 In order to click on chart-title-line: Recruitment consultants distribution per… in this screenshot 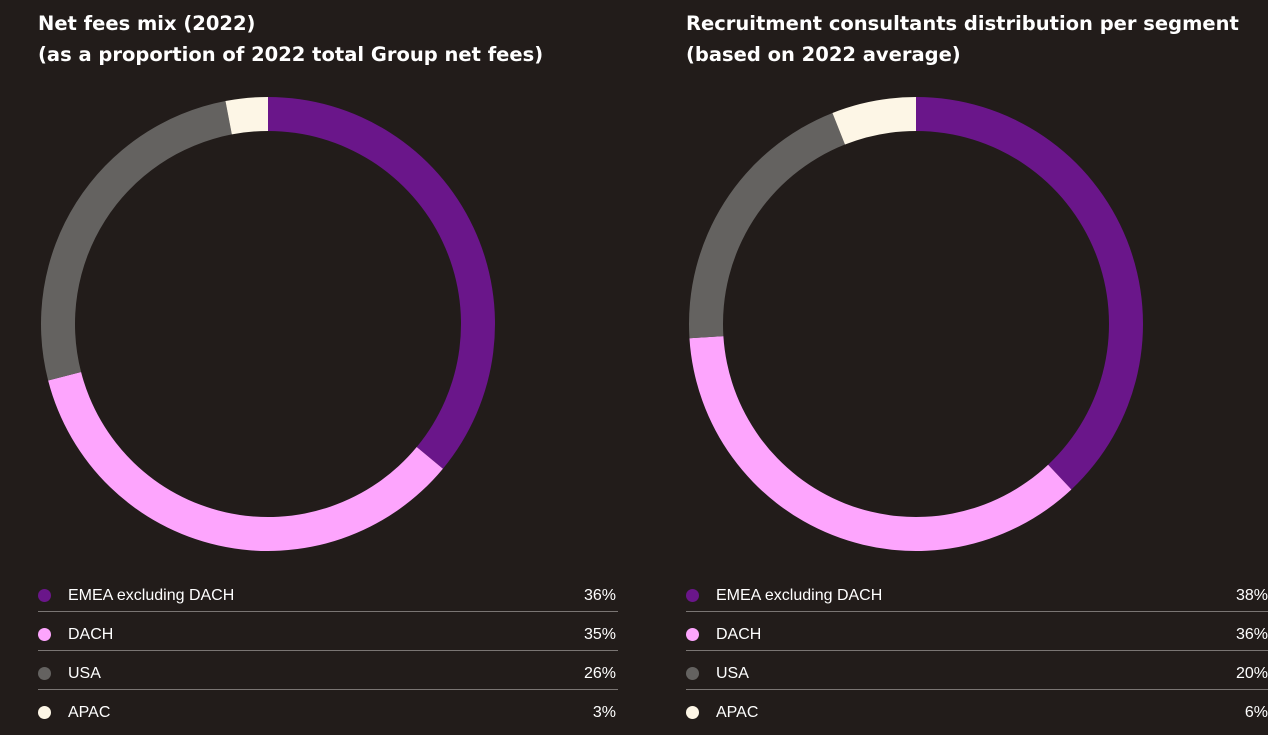, I will do `click(962, 23)`.